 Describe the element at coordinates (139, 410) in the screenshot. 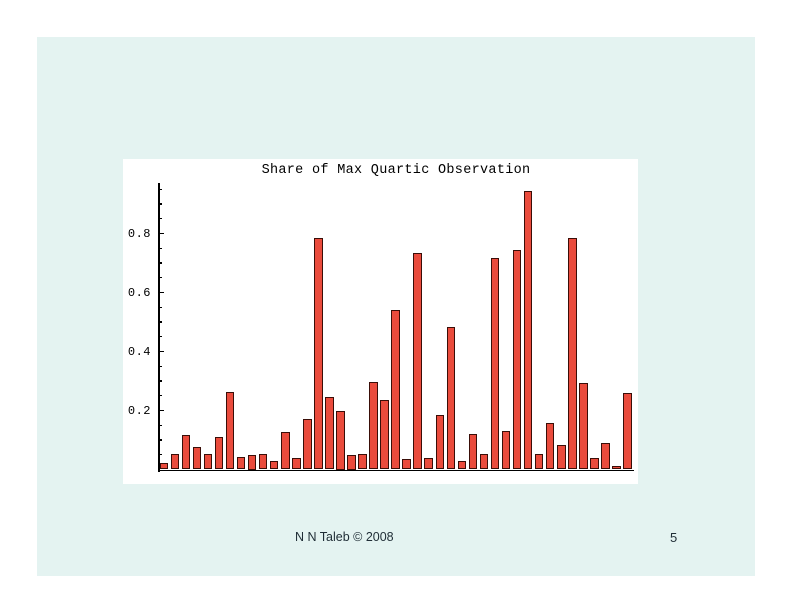

I see `y-tick-label: 0.2` at that location.